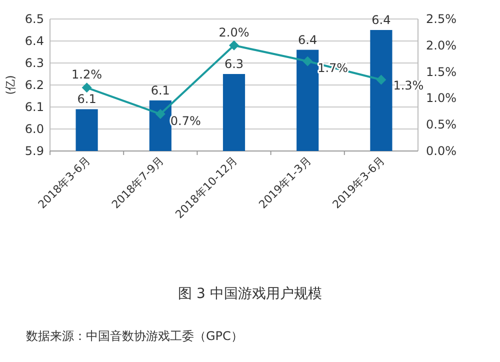  What do you see at coordinates (250, 294) in the screenshot?
I see `text: 图 3 中国游戏用户规模` at bounding box center [250, 294].